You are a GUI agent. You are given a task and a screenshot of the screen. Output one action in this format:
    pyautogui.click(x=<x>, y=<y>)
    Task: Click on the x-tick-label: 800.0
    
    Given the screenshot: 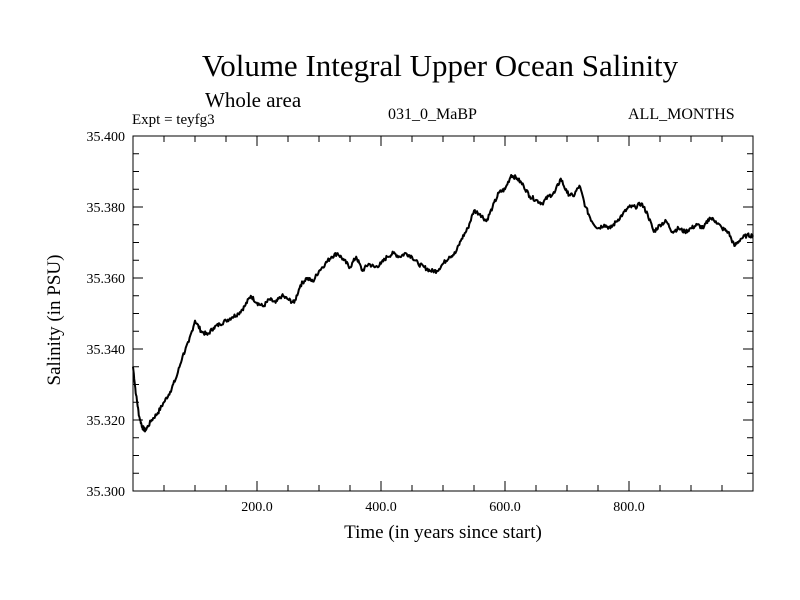 What is the action you would take?
    pyautogui.click(x=629, y=507)
    